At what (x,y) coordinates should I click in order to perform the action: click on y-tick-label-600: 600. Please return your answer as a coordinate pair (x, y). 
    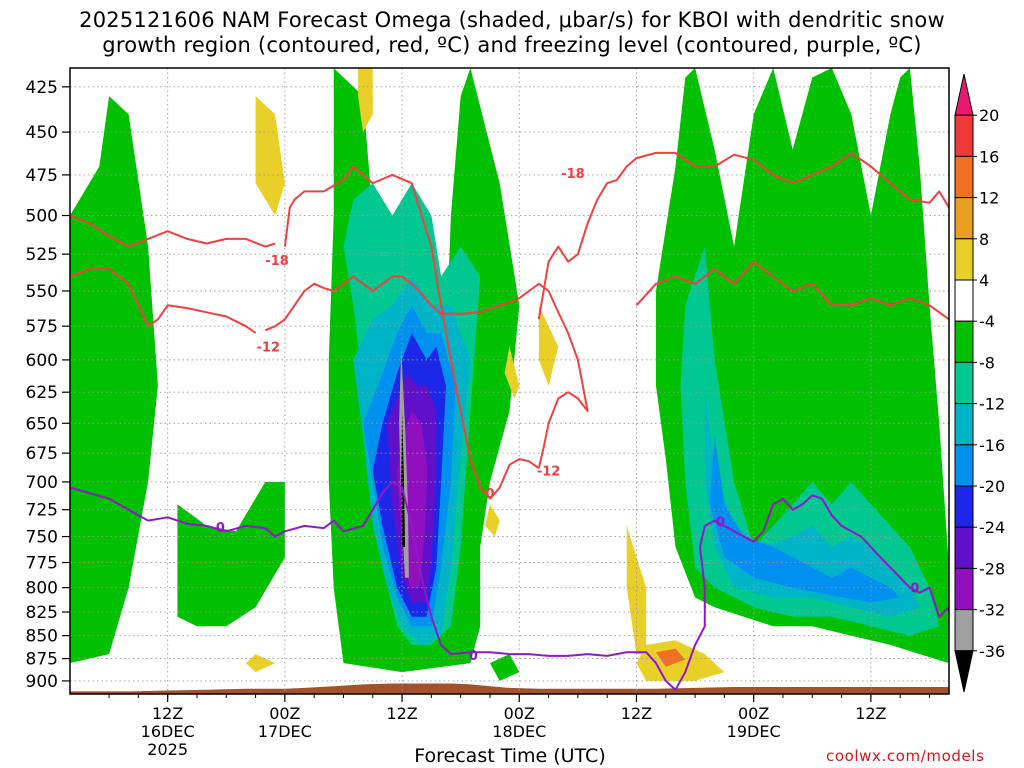
    Looking at the image, I should click on (42, 361).